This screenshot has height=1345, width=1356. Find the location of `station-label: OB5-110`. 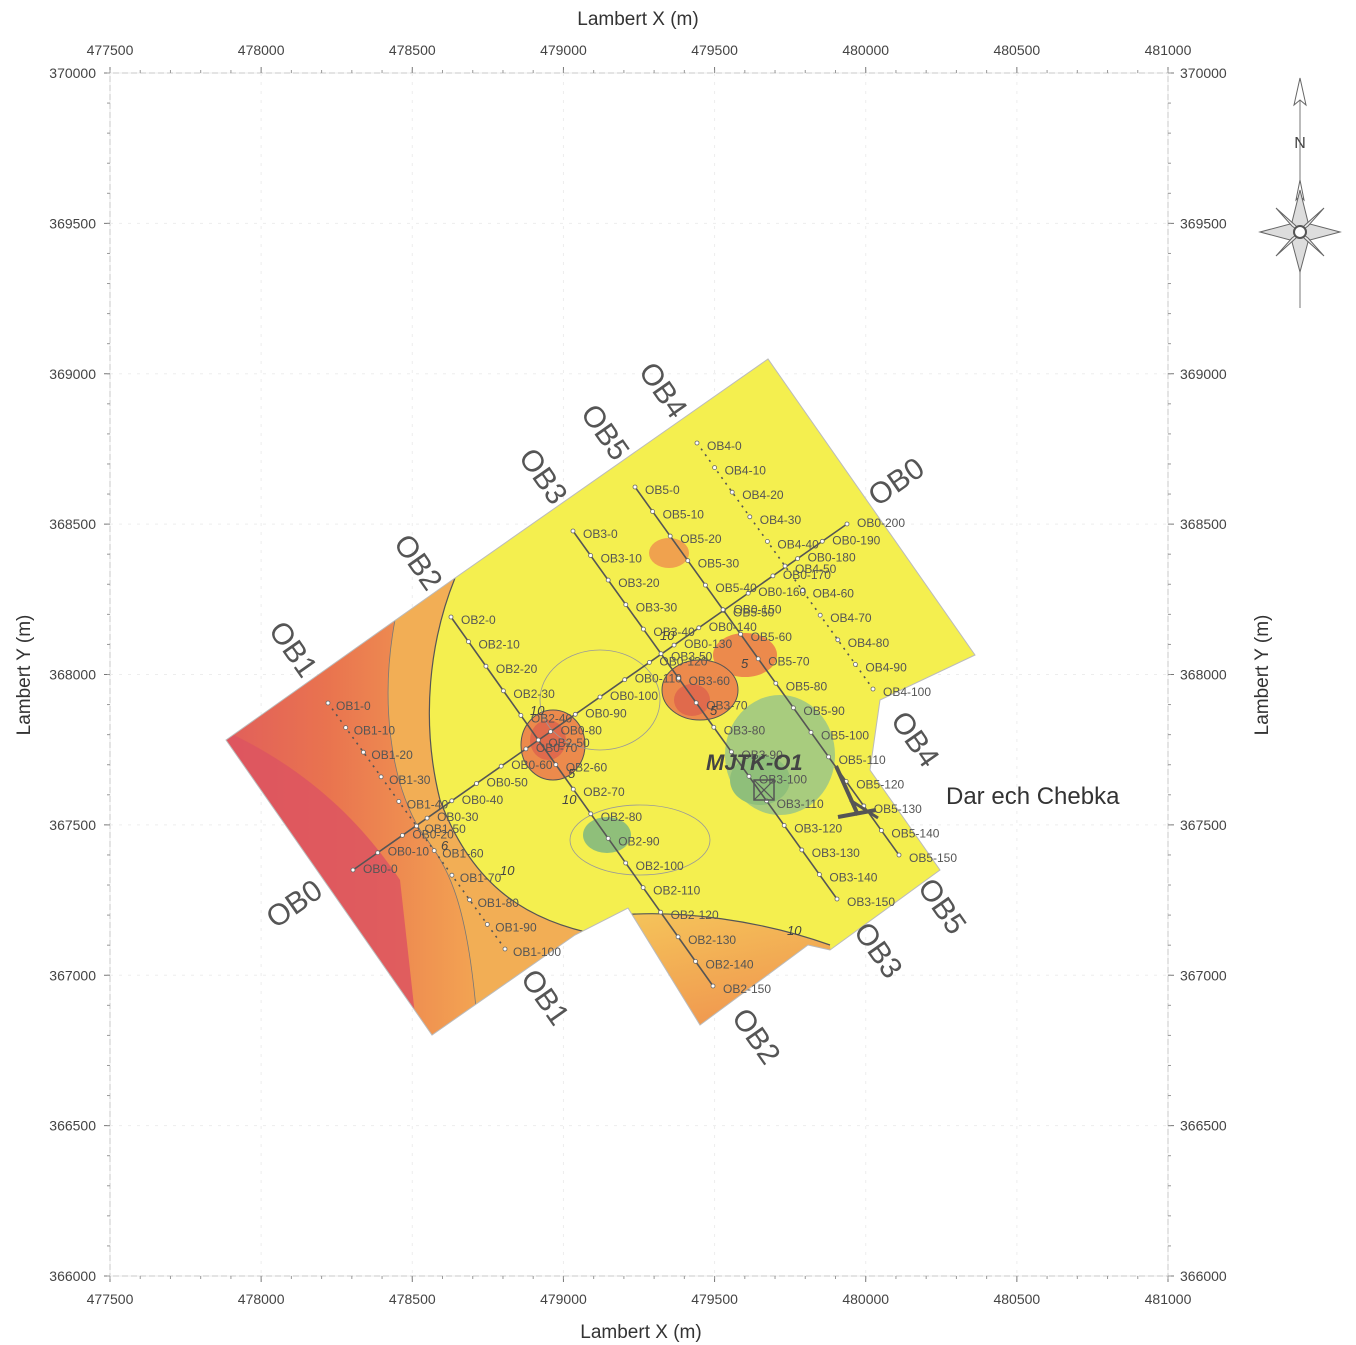

station-label: OB5-110 is located at coordinates (862, 760).